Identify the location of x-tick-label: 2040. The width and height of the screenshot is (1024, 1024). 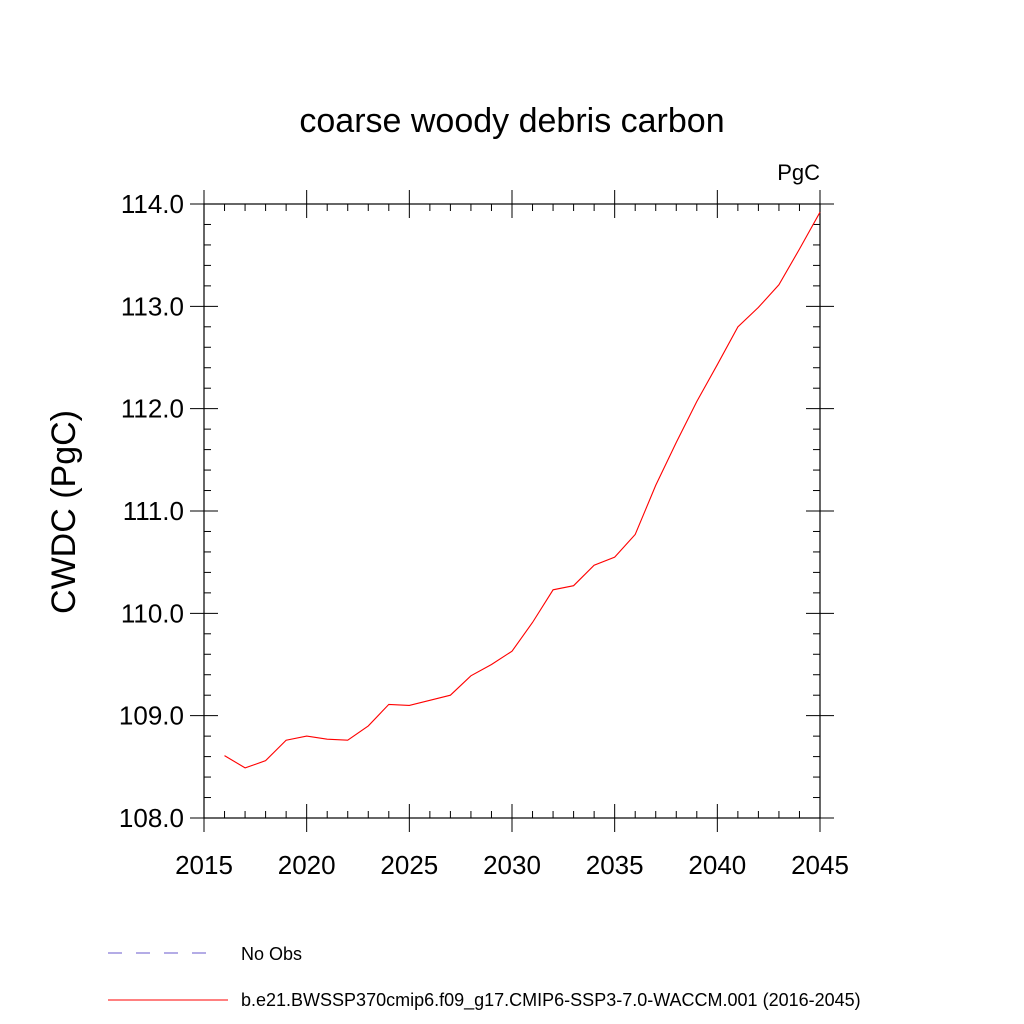
(717, 865).